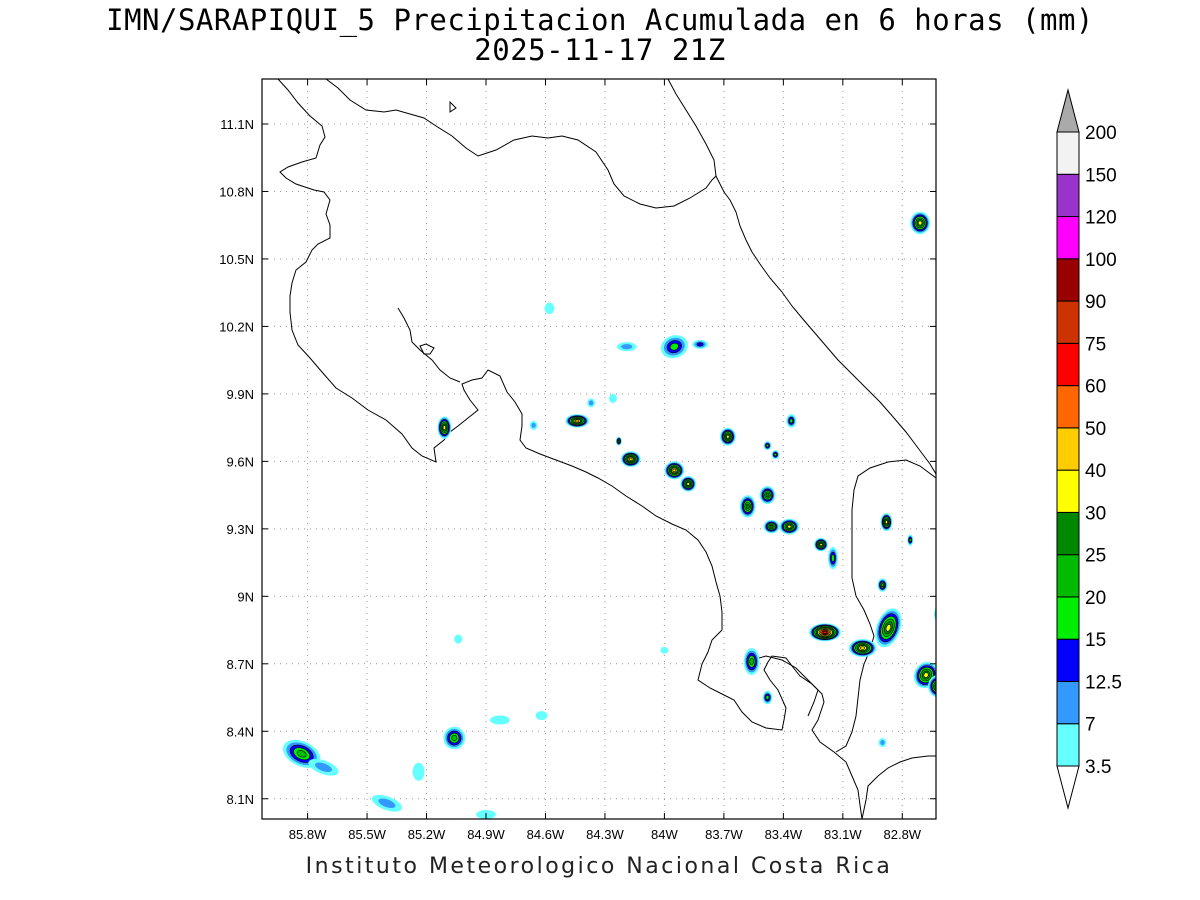  Describe the element at coordinates (240, 731) in the screenshot. I see `y-tick-label: 8.4N` at that location.